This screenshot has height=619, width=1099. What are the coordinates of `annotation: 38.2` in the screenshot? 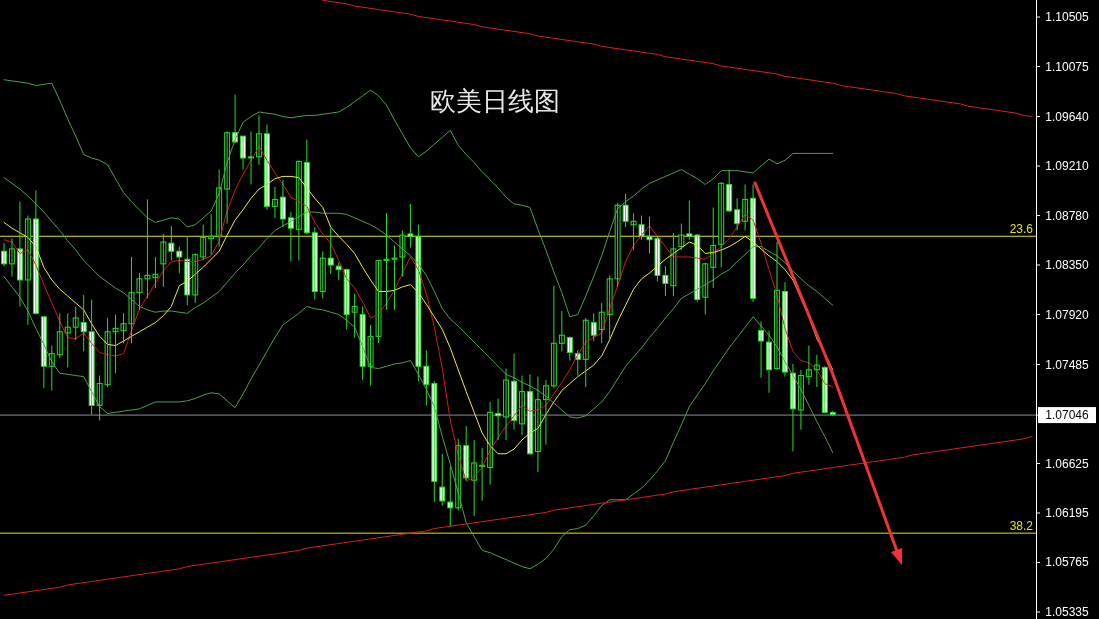 It's located at (1021, 526).